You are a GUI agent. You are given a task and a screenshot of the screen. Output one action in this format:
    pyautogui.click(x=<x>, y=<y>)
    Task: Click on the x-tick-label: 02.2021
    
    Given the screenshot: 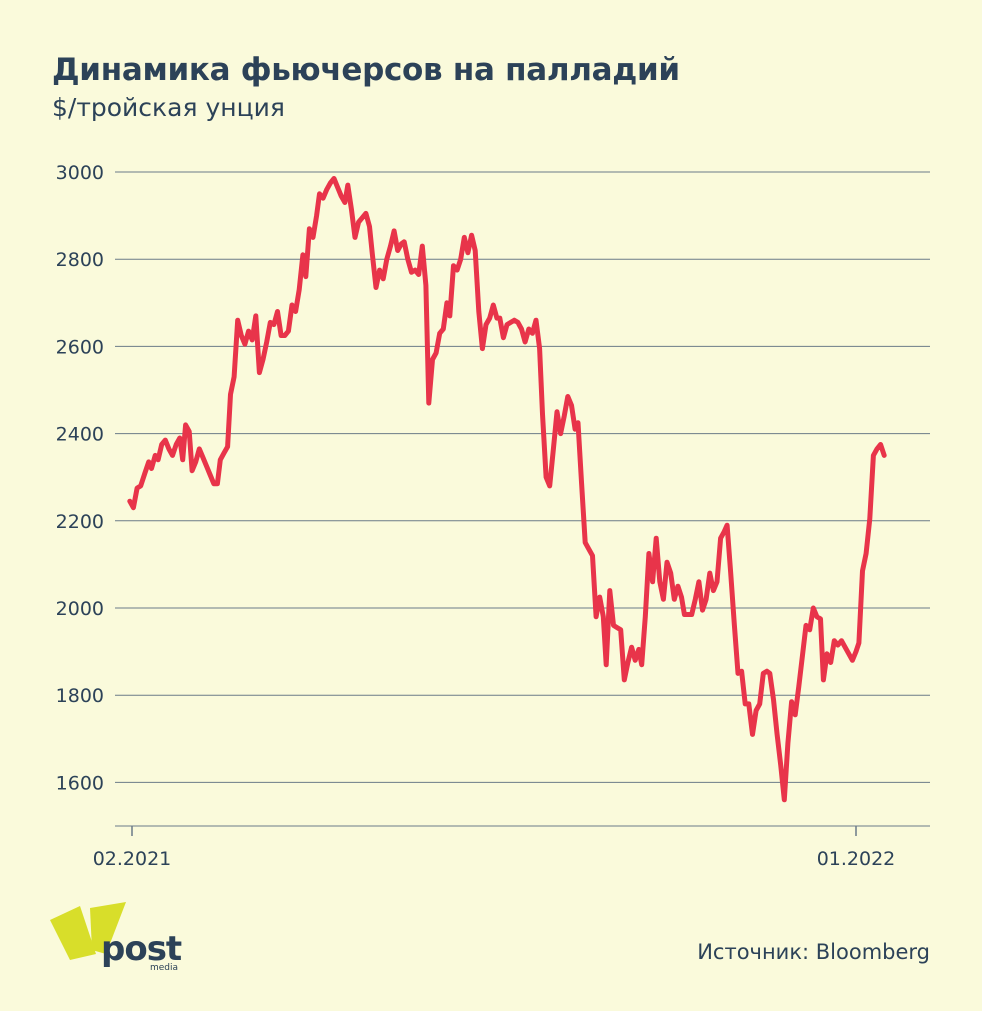 What is the action you would take?
    pyautogui.click(x=132, y=859)
    